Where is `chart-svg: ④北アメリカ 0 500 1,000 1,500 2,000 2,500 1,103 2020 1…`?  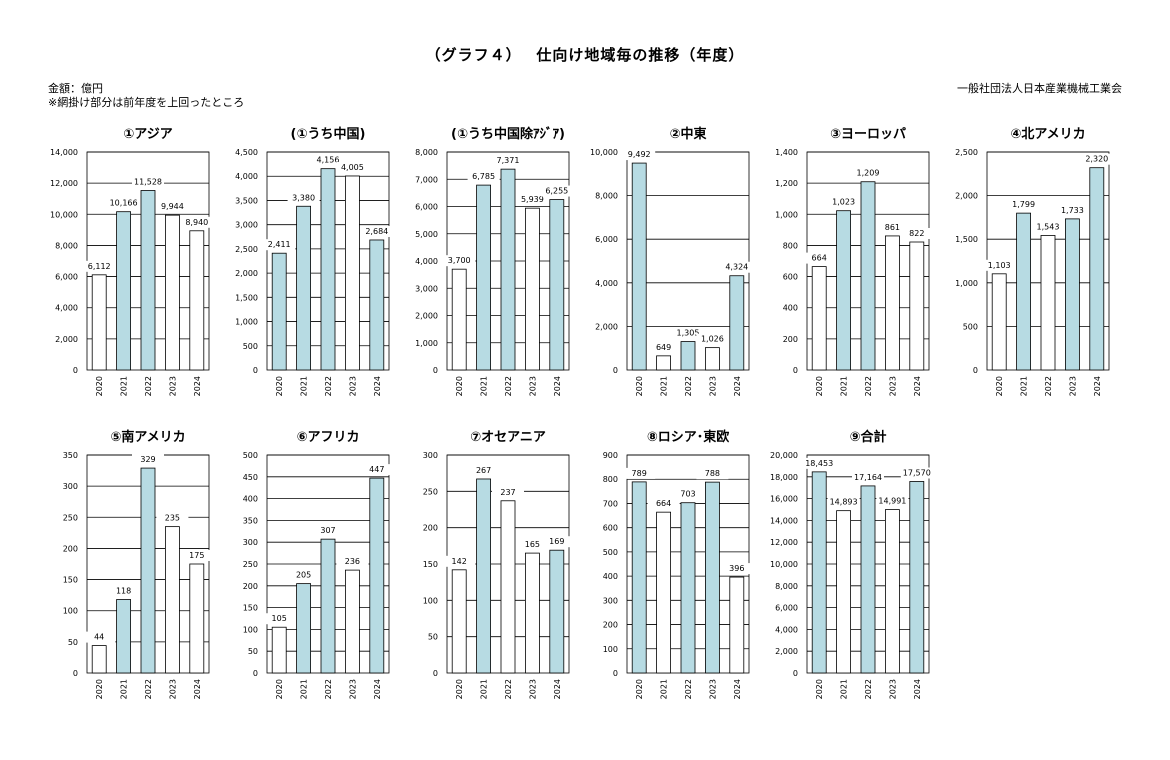 chart-svg: ④北アメリカ 0 500 1,000 1,500 2,000 2,500 1,103 2020 1… is located at coordinates (1034, 261).